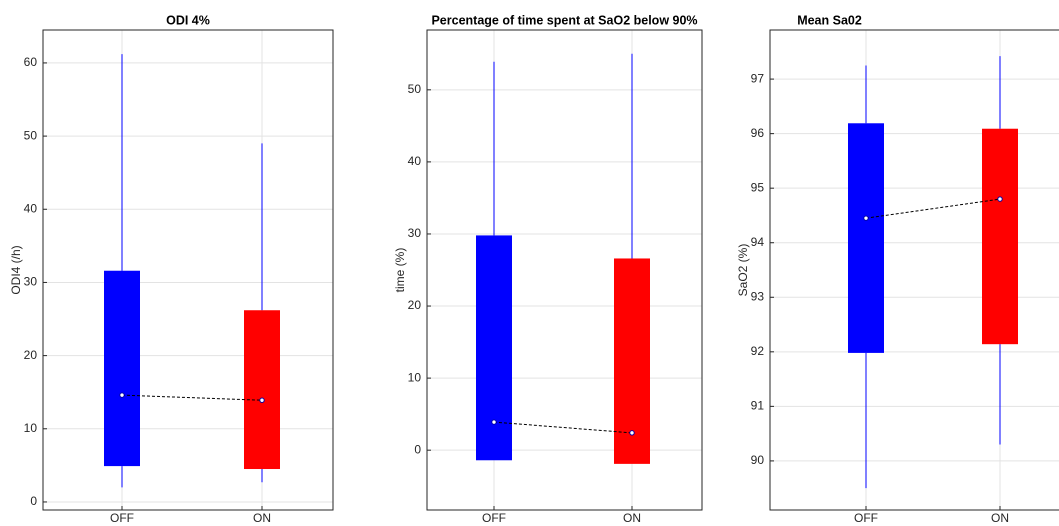  What do you see at coordinates (758, 351) in the screenshot?
I see `y-tick-label: 92` at bounding box center [758, 351].